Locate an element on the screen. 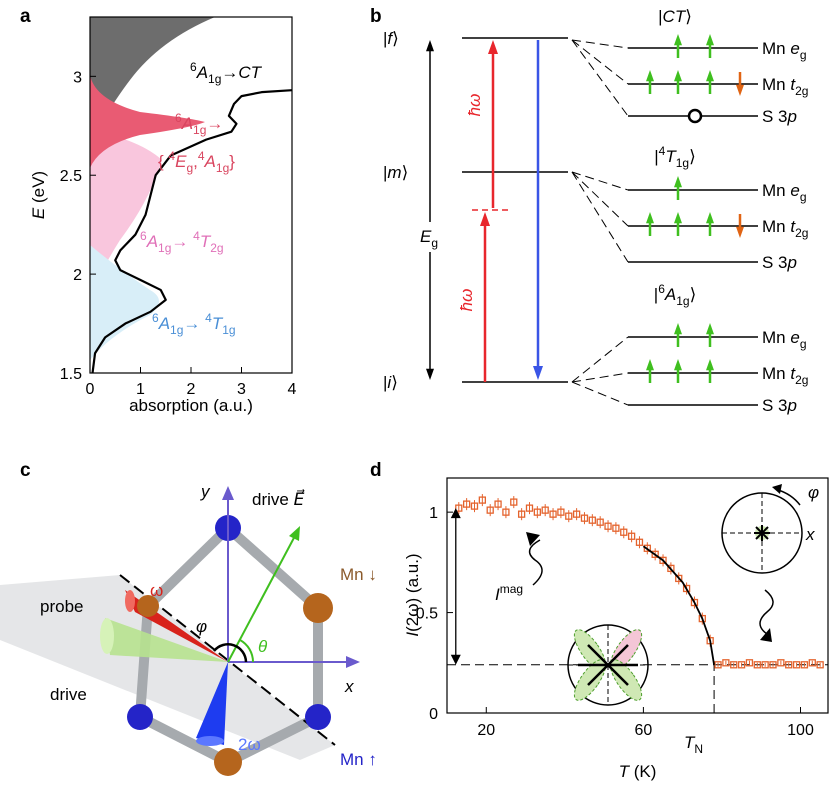  drive-field-label-part: drive is located at coordinates (273, 499).